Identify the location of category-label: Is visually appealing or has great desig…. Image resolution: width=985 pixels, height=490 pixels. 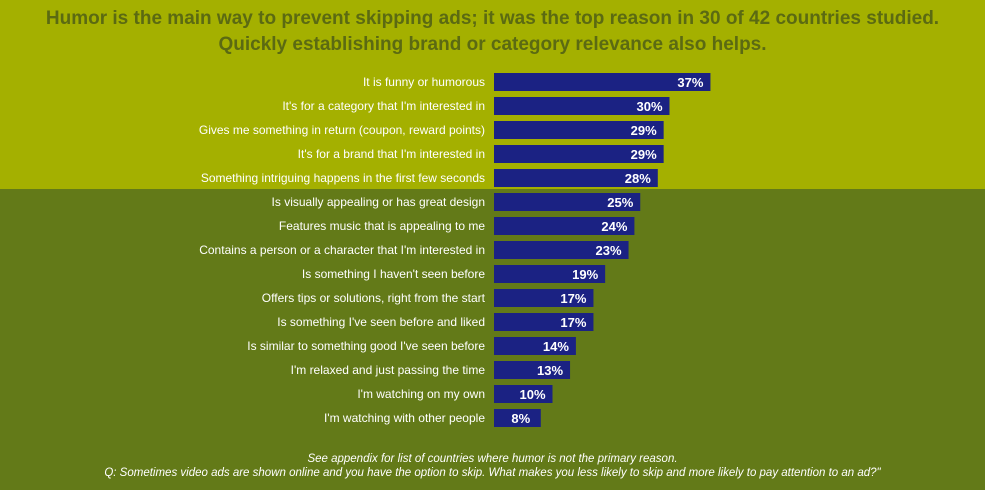
(378, 202).